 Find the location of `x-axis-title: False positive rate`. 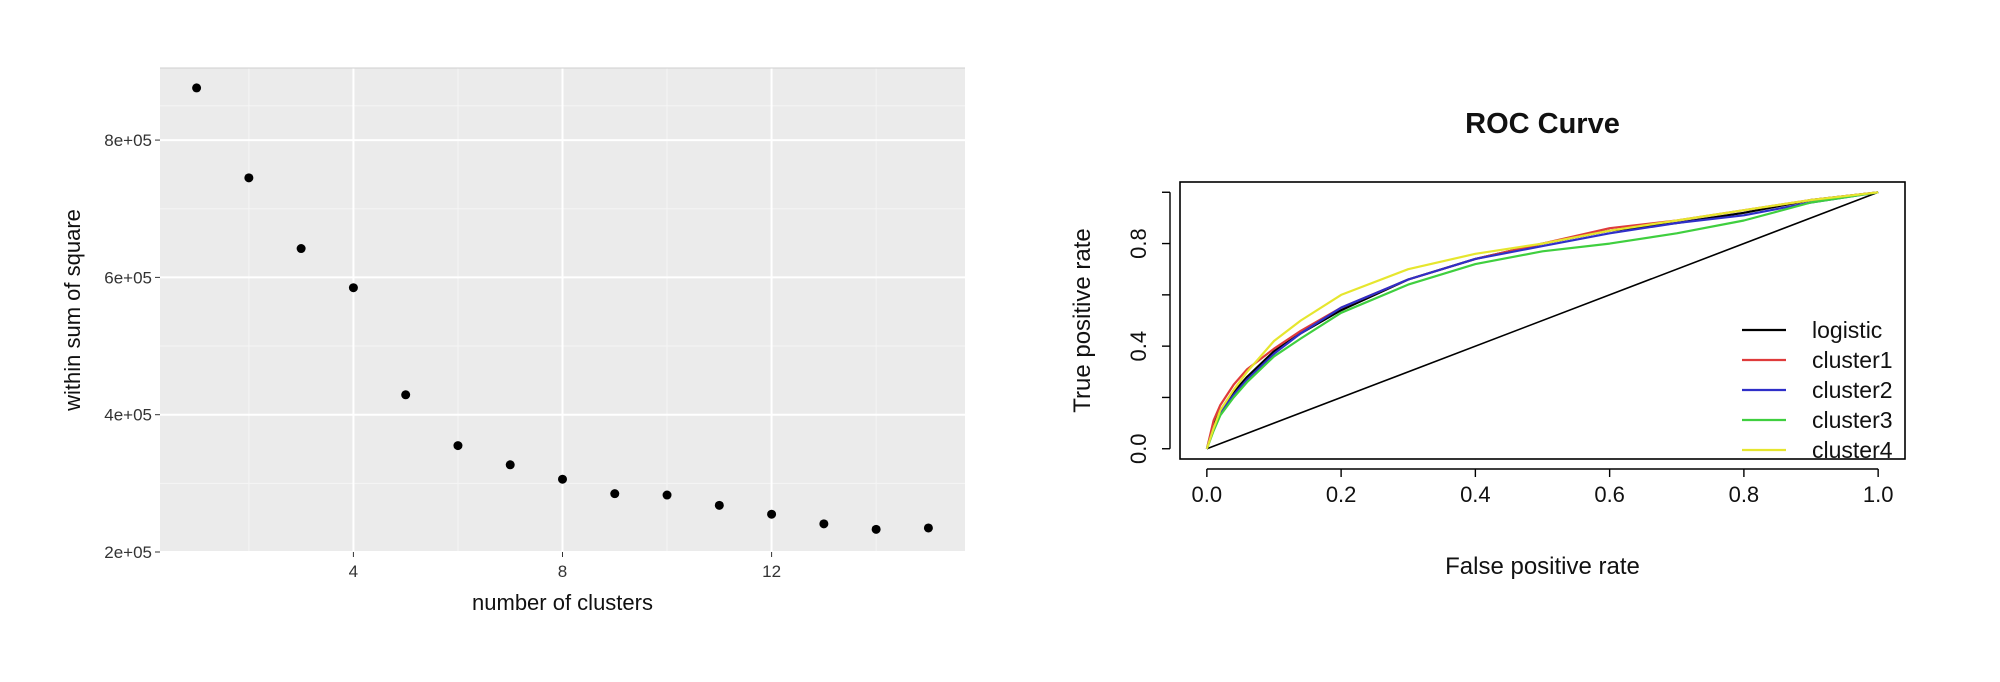

x-axis-title: False positive rate is located at coordinates (1542, 566).